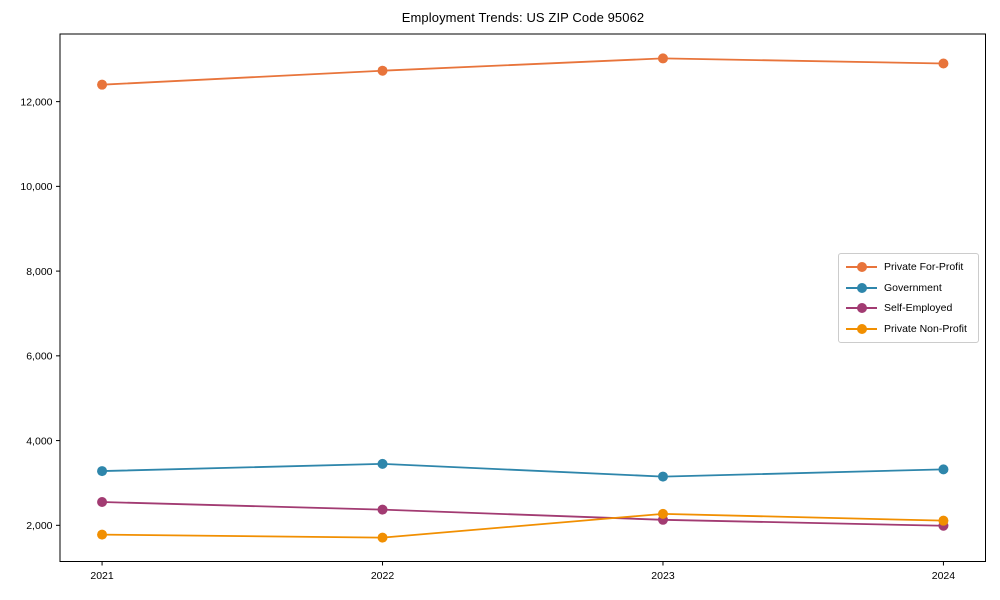  Describe the element at coordinates (39, 526) in the screenshot. I see `y-axis-tick-label: 2,000` at that location.